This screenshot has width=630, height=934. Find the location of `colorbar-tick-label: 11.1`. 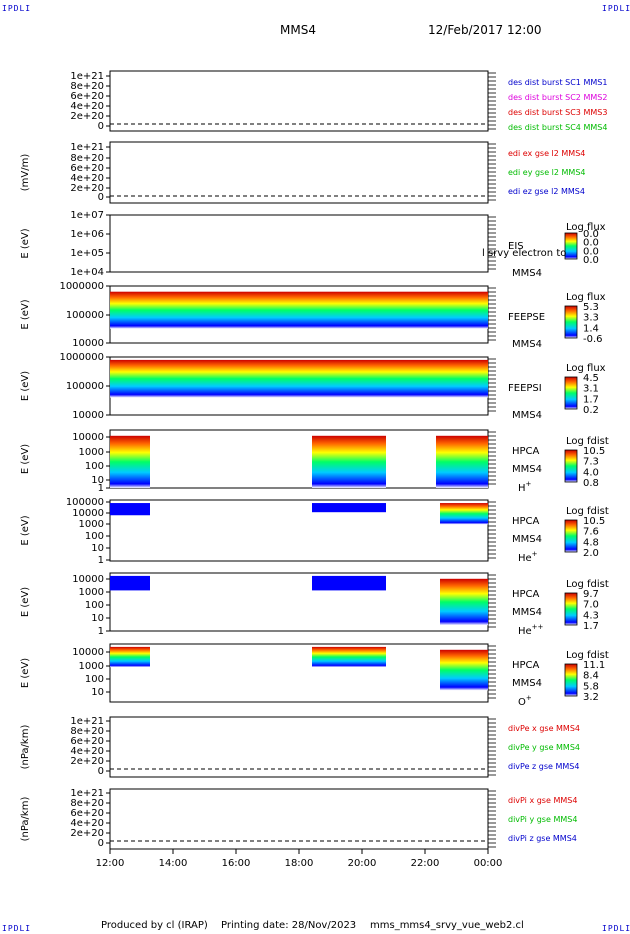

colorbar-tick-label: 11.1 is located at coordinates (594, 665).